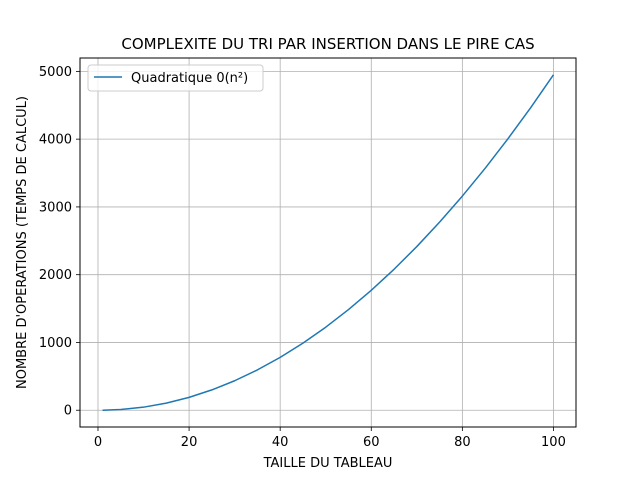 This screenshot has height=485, width=640. What do you see at coordinates (280, 442) in the screenshot?
I see `x-tick-label: 40` at bounding box center [280, 442].